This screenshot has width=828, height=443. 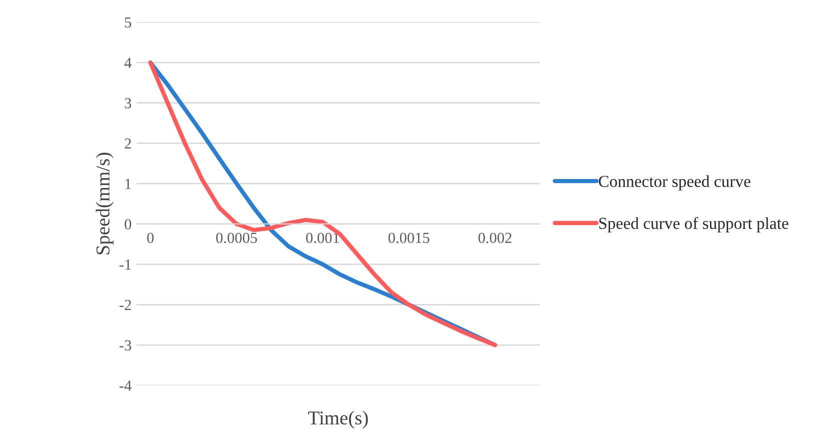 I want to click on y-tick-label: 2, so click(x=127, y=143).